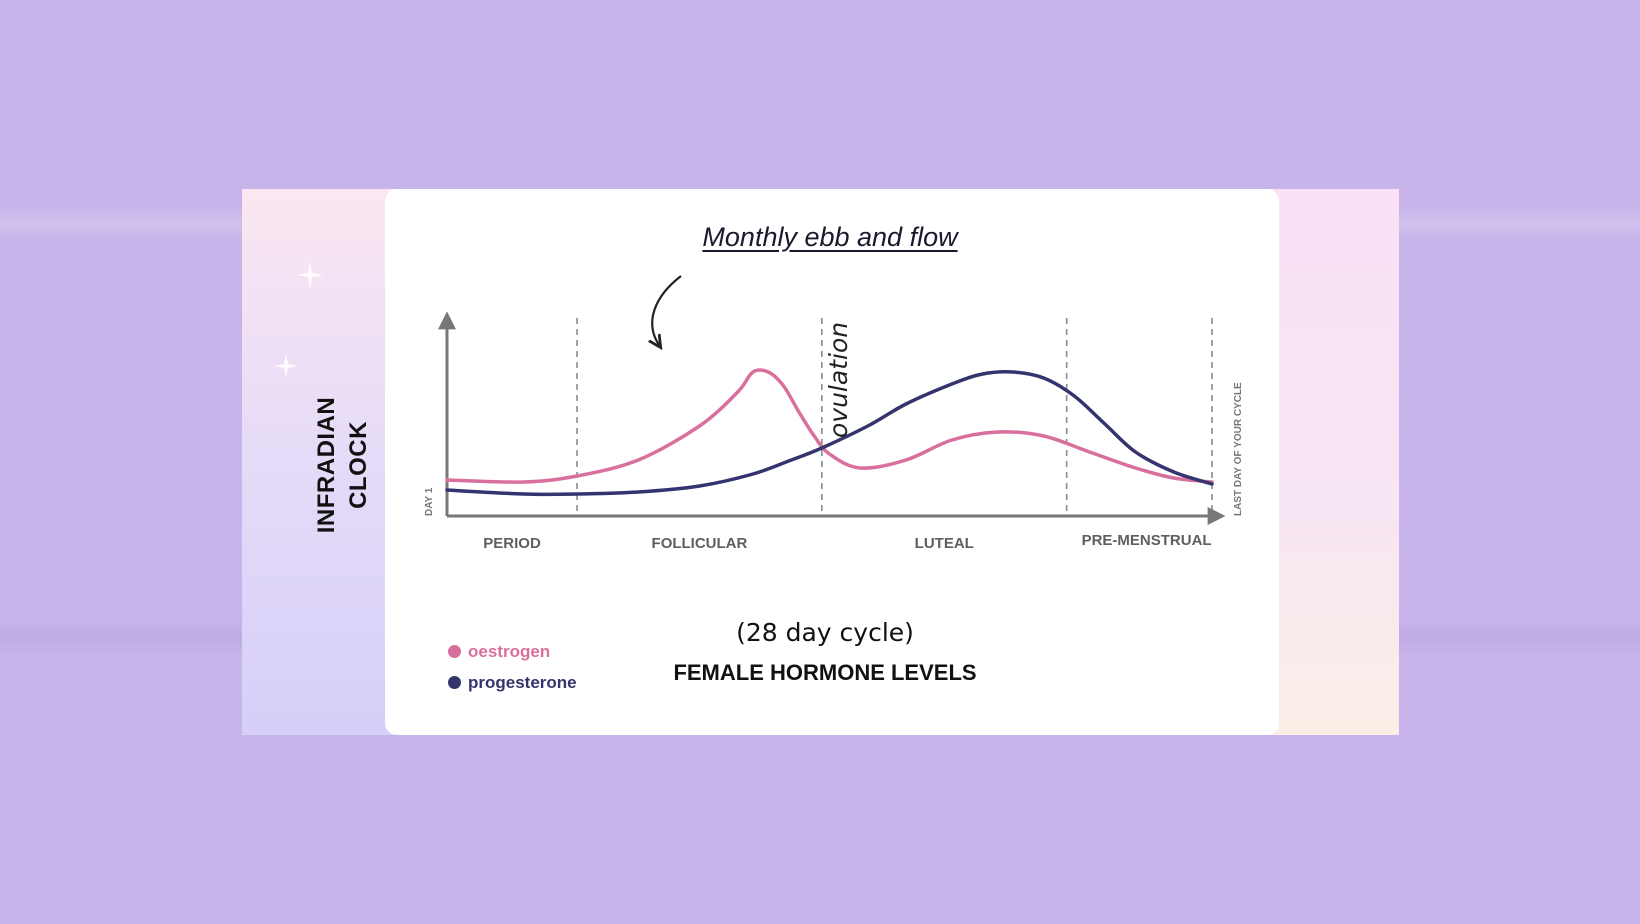 This screenshot has height=924, width=1640. I want to click on phase-boundaries, so click(894, 416).